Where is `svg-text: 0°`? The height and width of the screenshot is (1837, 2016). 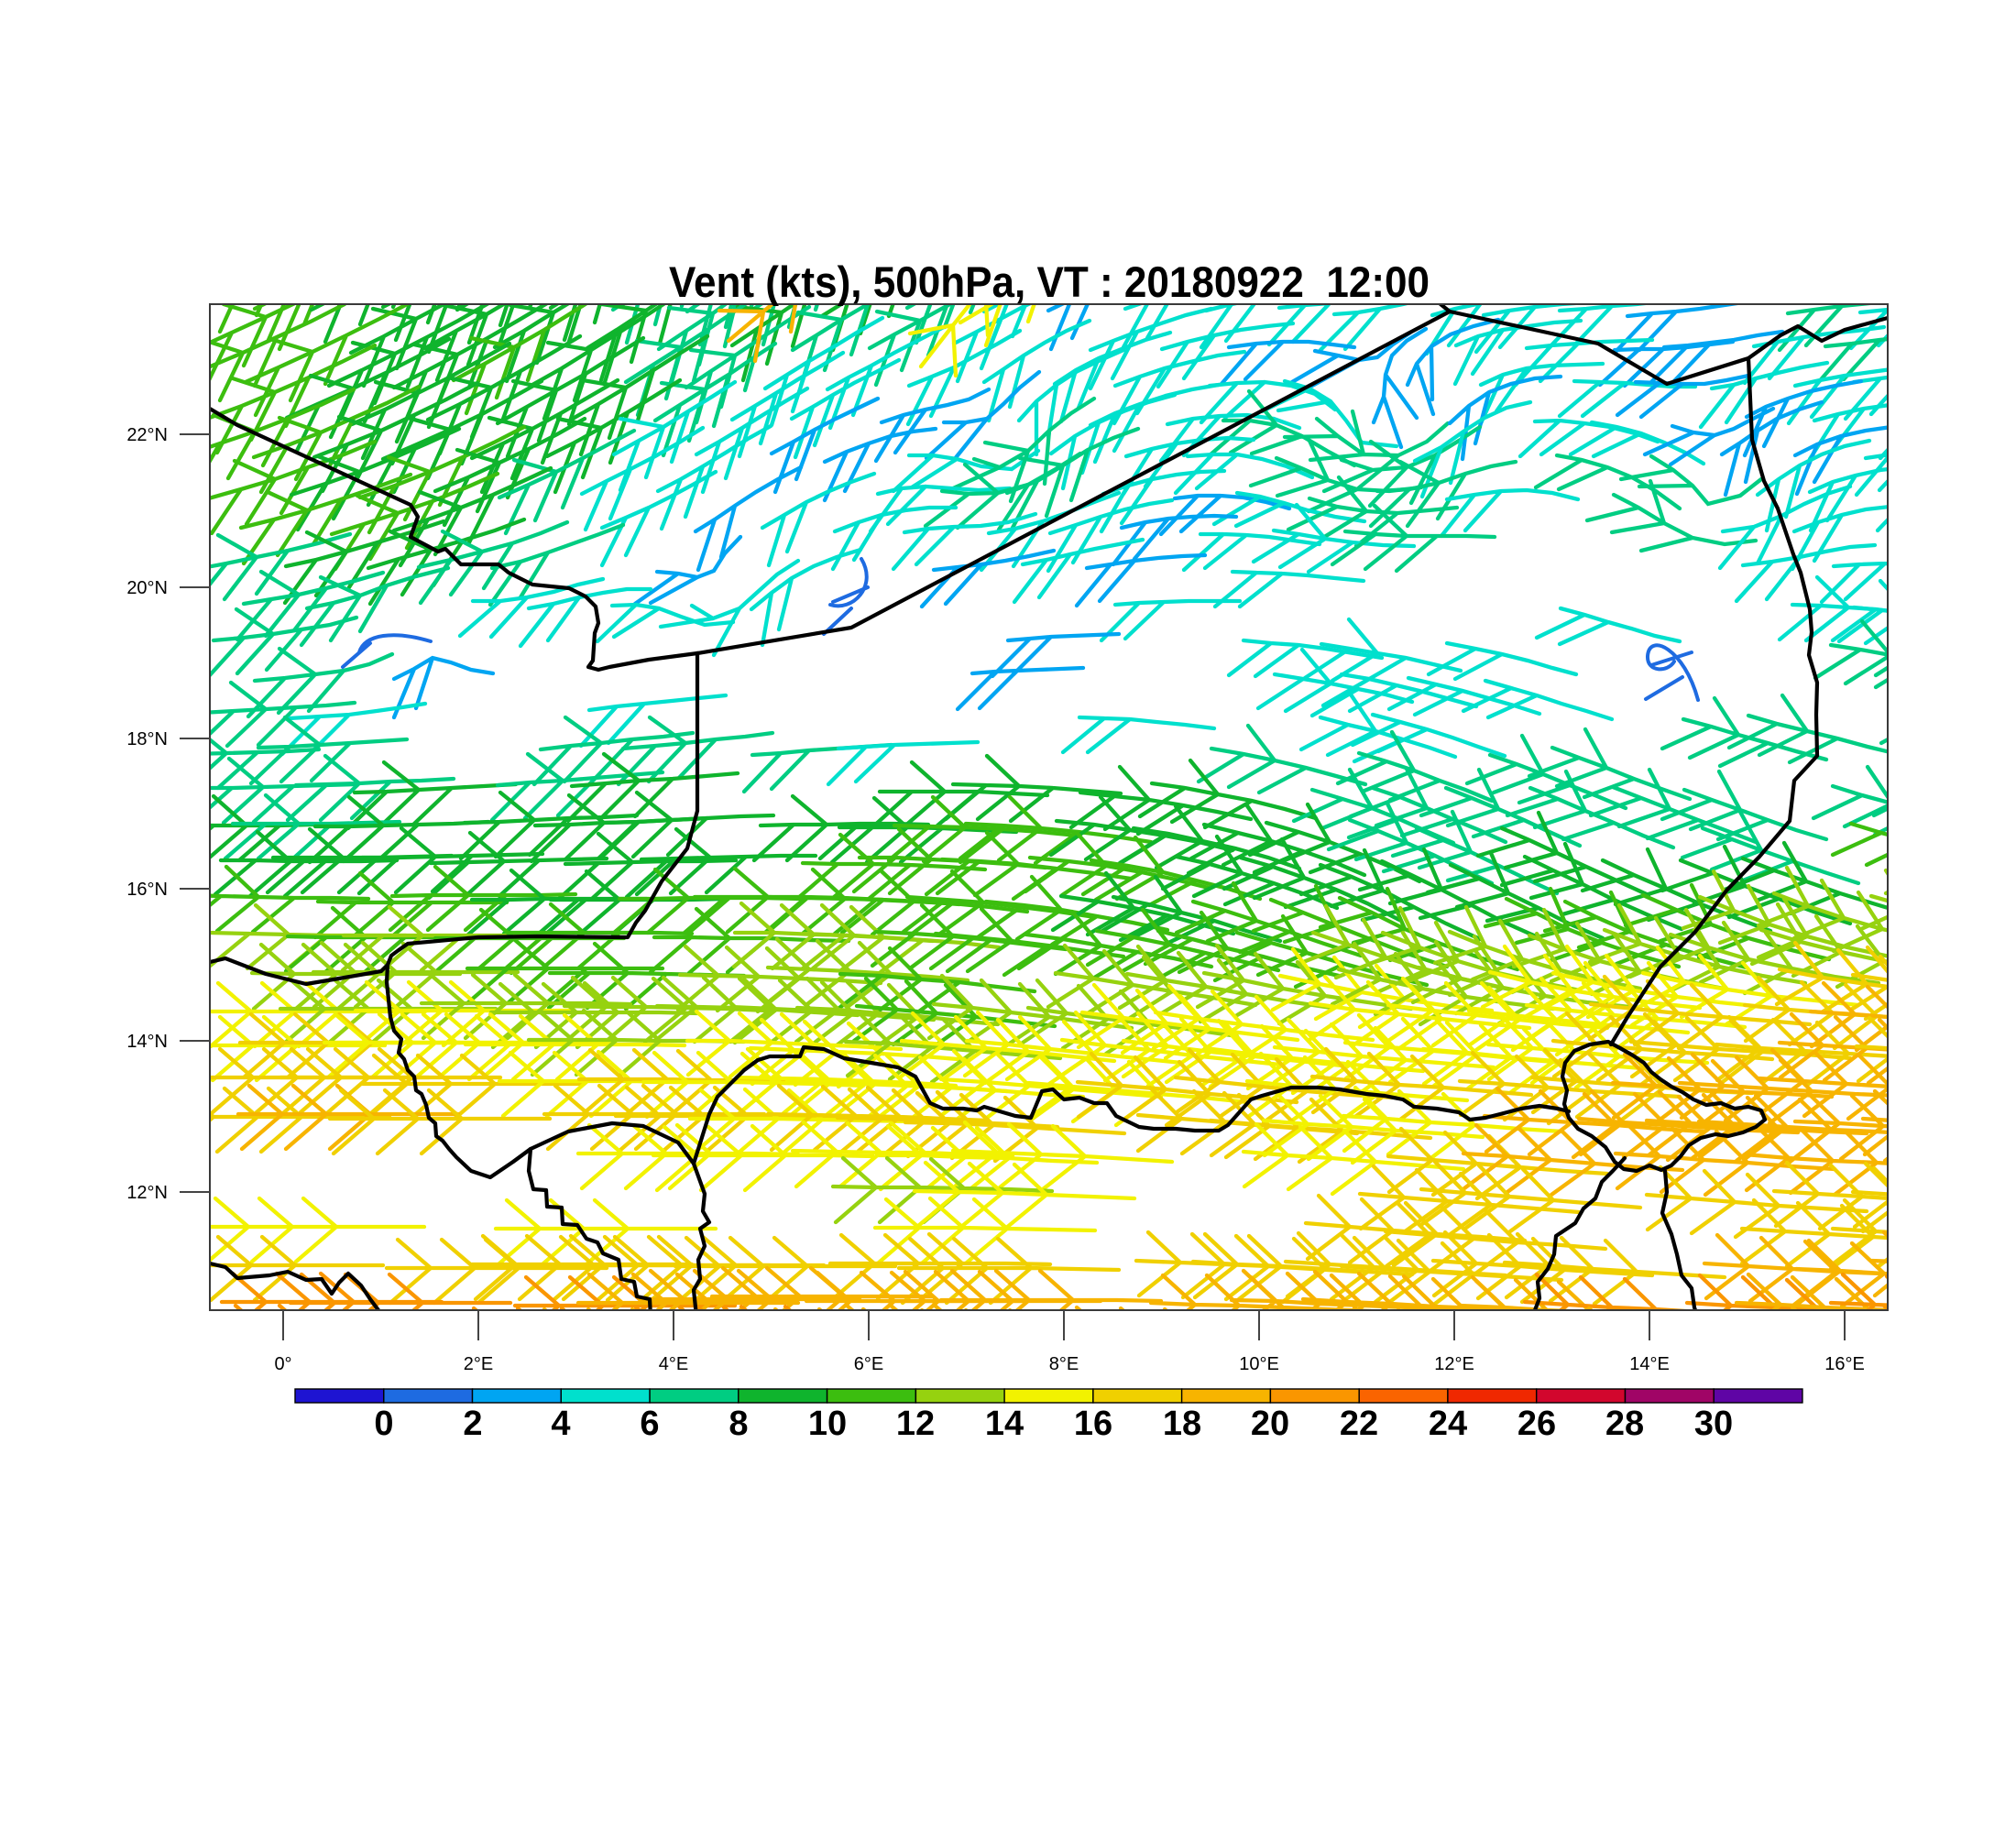
svg-text: 0° is located at coordinates (282, 1364).